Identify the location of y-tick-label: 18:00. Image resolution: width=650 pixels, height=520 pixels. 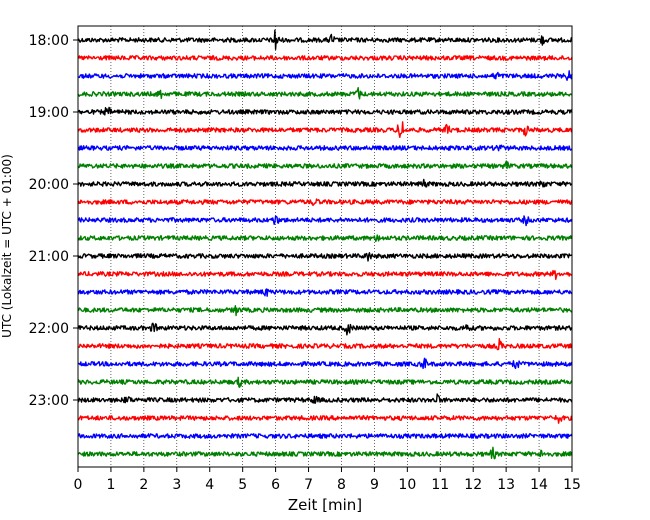
(49, 41).